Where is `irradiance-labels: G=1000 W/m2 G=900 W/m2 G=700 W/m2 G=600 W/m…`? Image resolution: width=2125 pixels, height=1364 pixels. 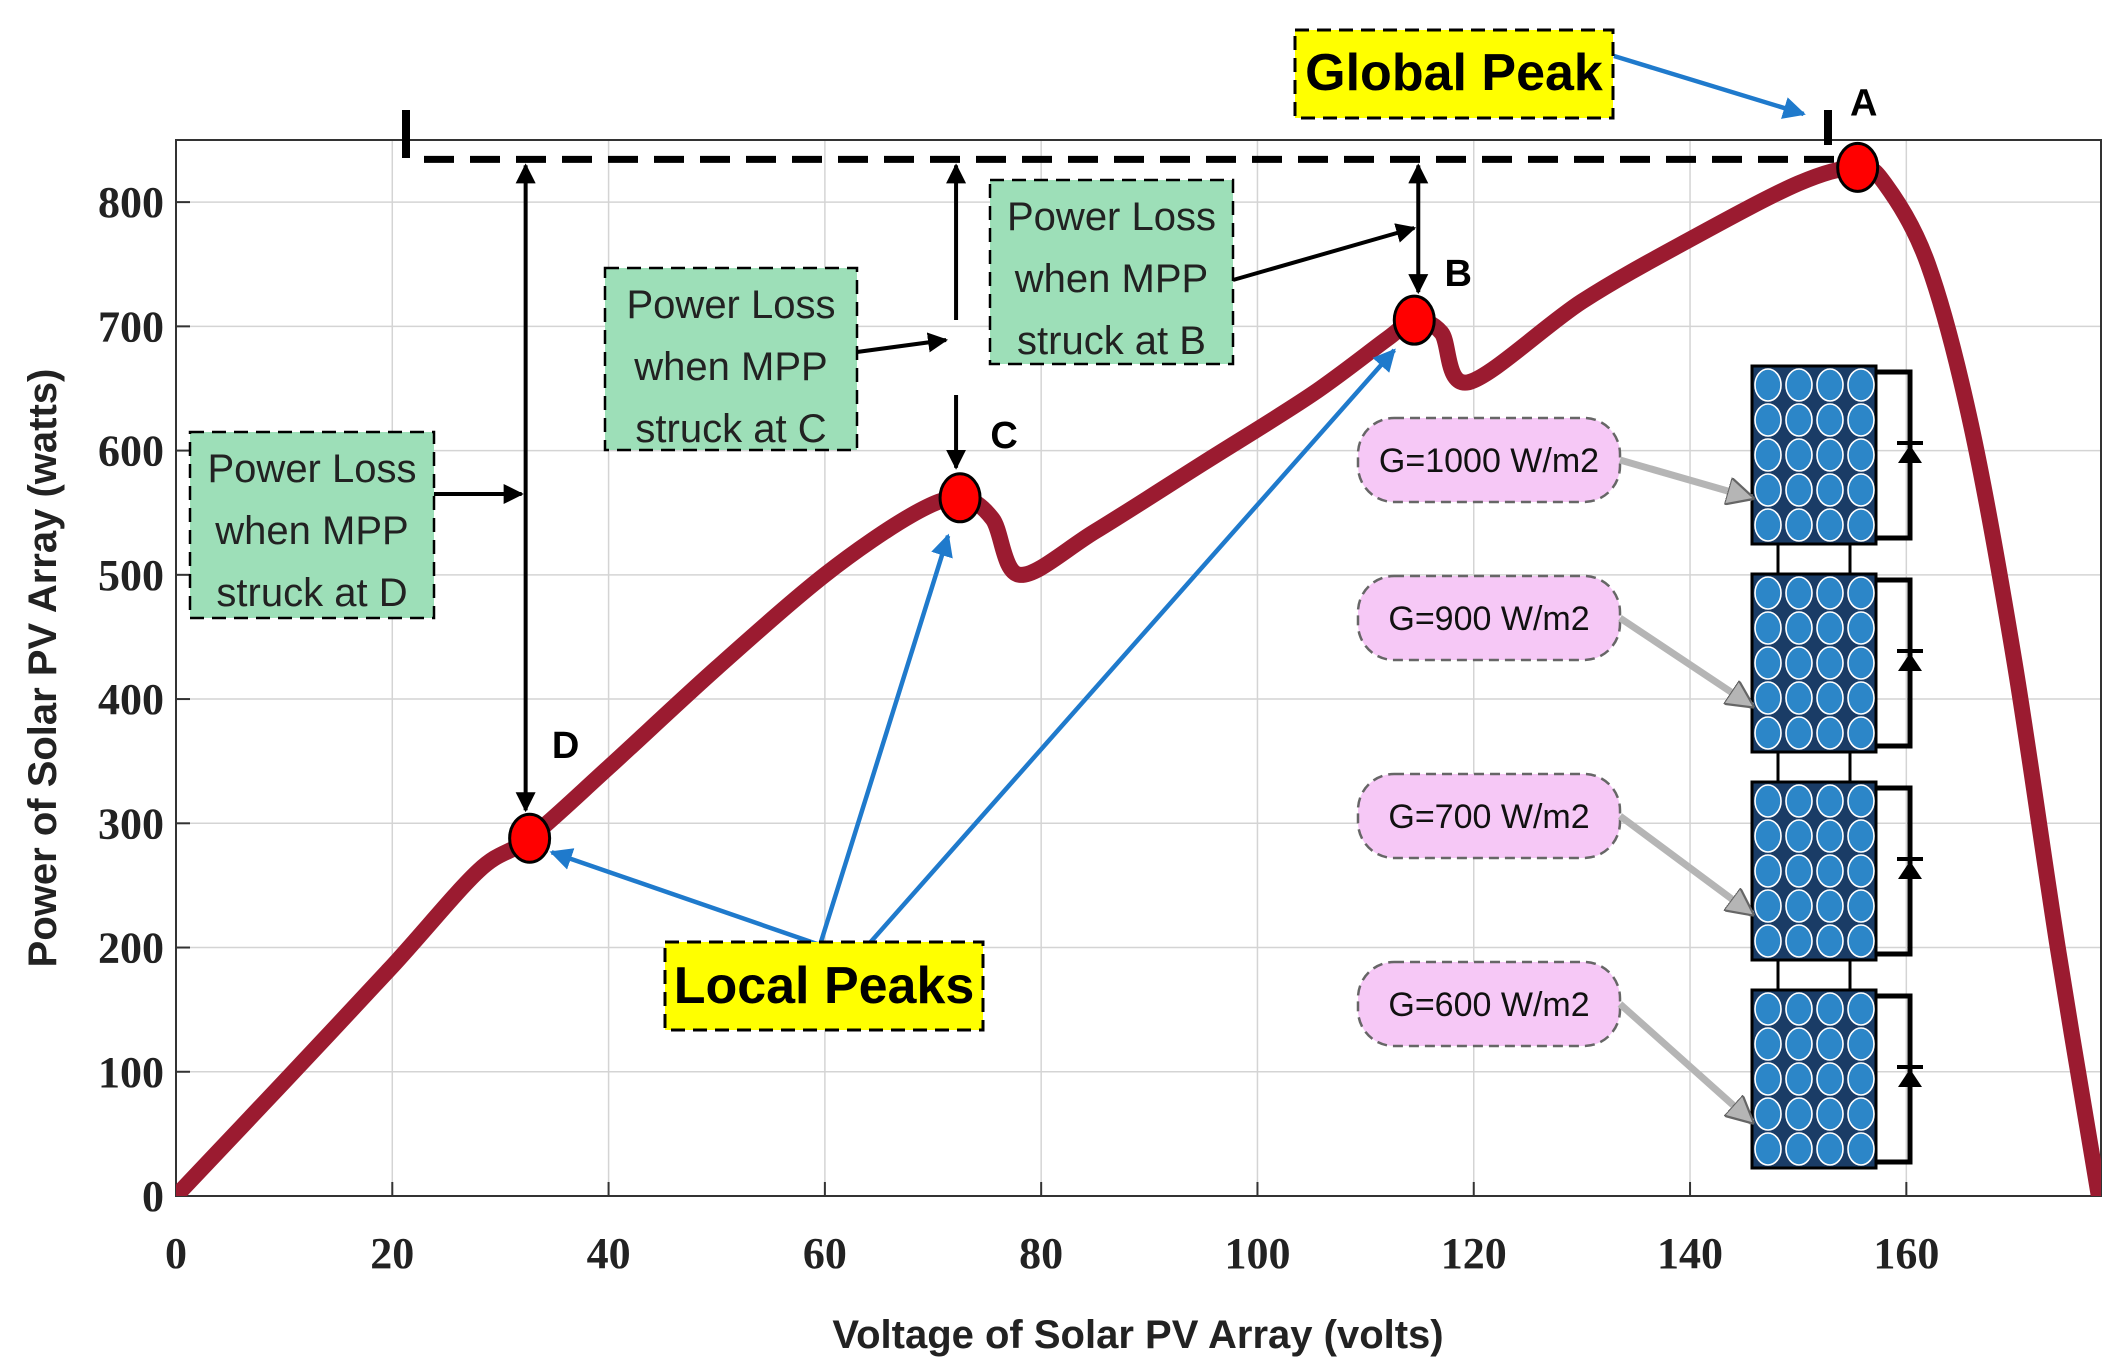
irradiance-labels: G=1000 W/m2 G=900 W/m2 G=700 W/m2 G=600 W/m… is located at coordinates (1554, 769).